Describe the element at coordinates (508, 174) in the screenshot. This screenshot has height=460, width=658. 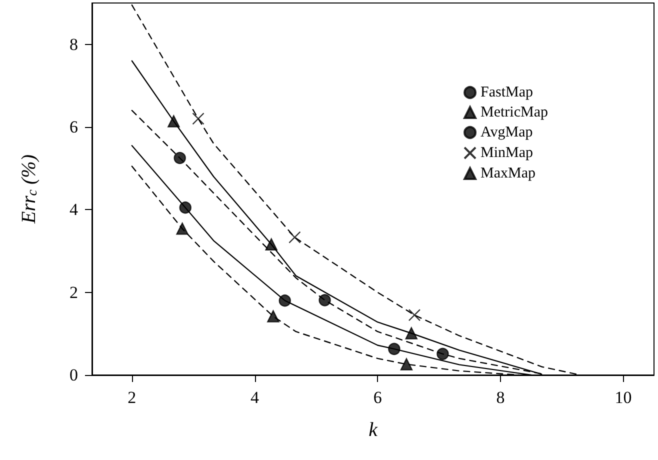
I see `legend-label: MaxMap` at that location.